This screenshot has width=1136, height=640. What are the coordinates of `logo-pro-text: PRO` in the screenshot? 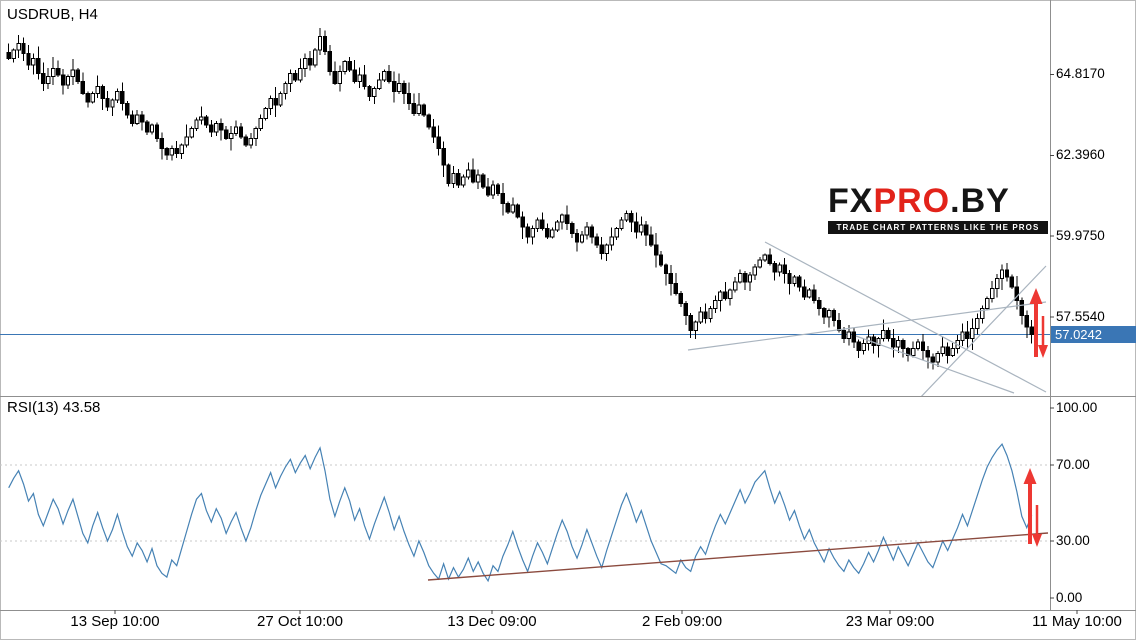 It's located at (912, 201).